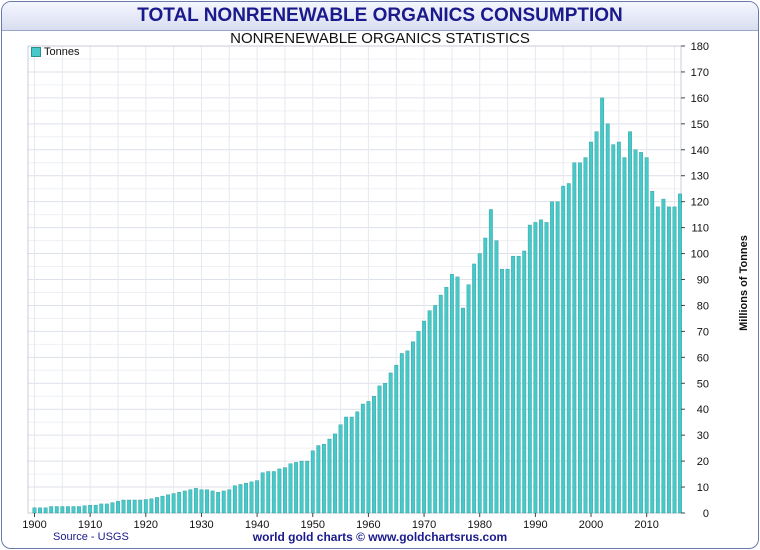 This screenshot has height=550, width=760. I want to click on bar-1900, so click(34, 510).